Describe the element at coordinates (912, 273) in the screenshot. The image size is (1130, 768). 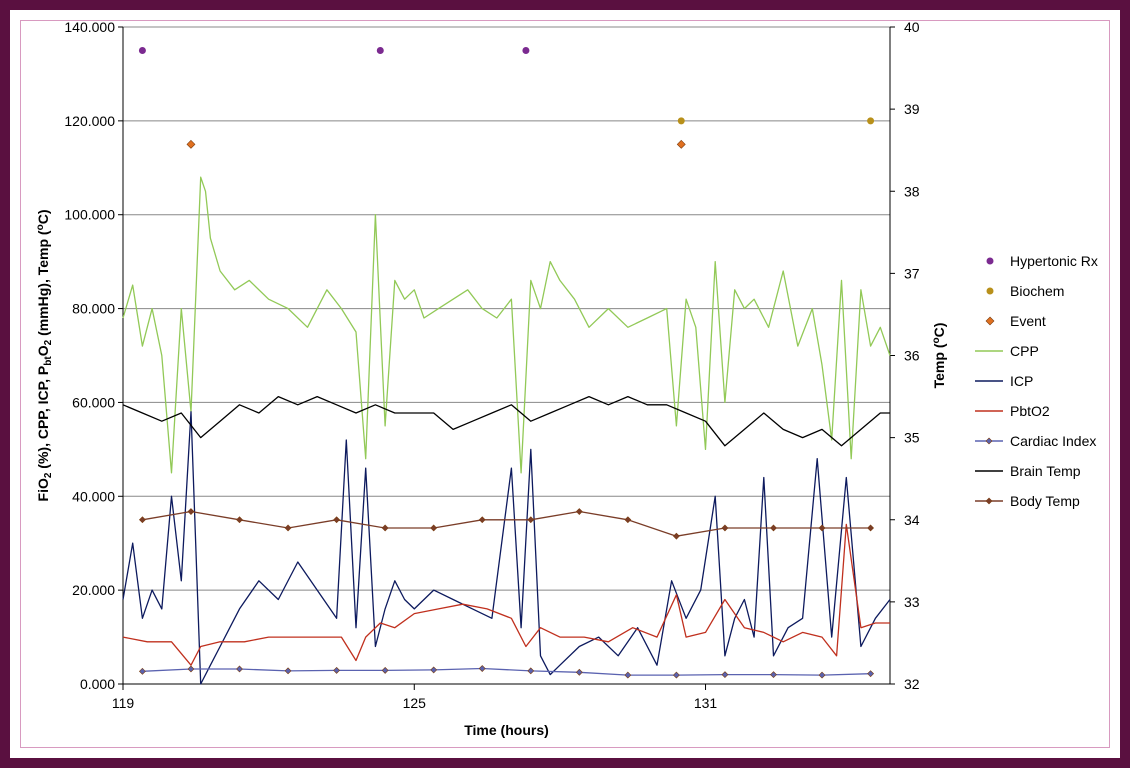
I see `y2-tick-label: 37` at that location.